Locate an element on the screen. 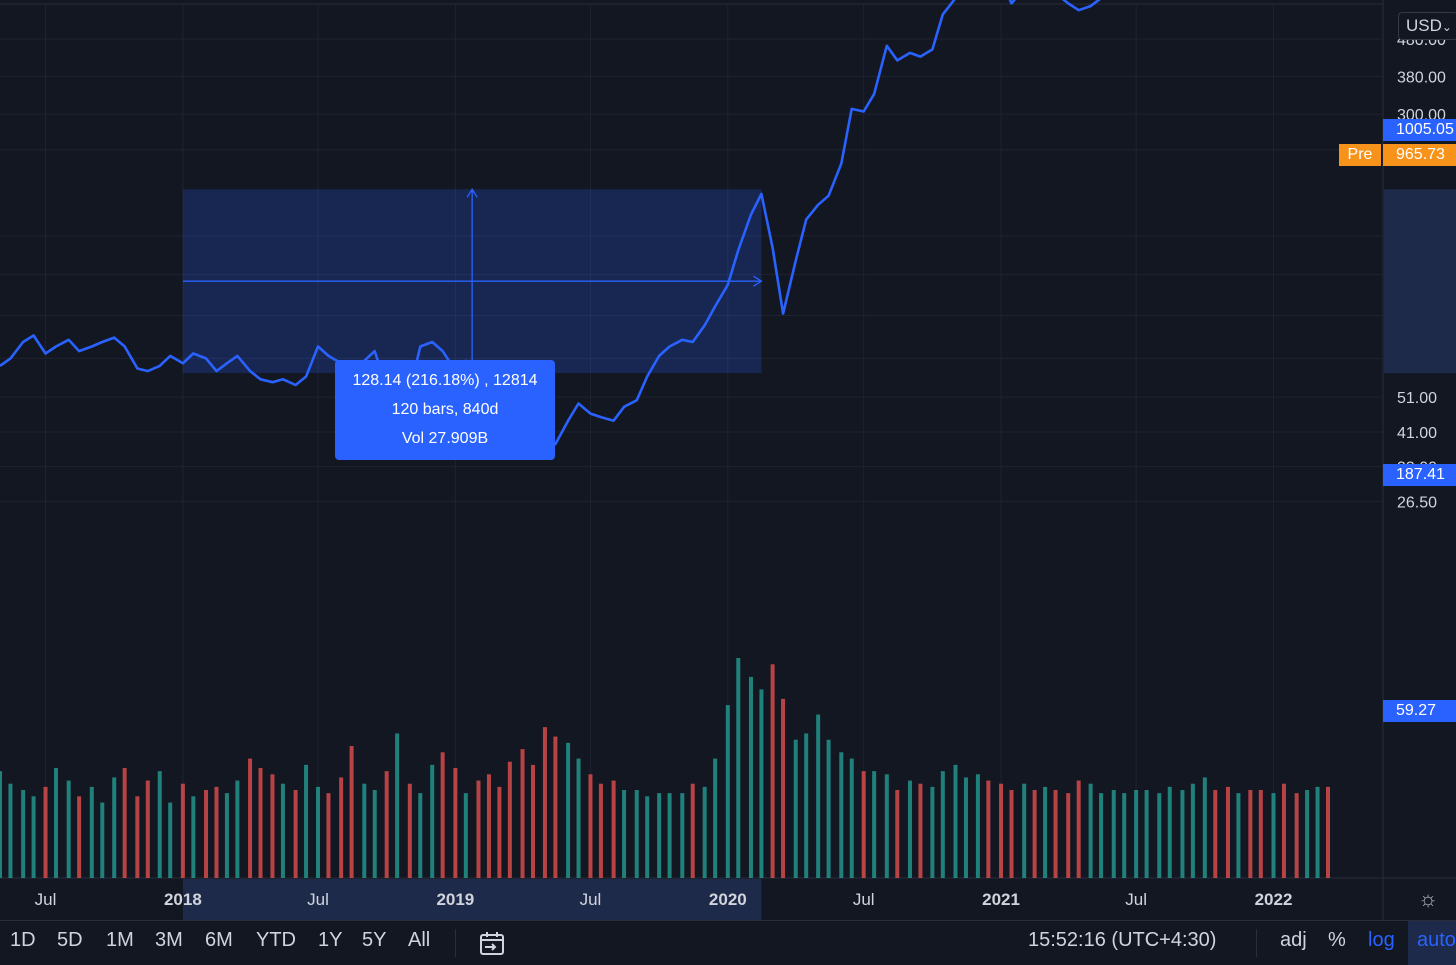 This screenshot has width=1456, height=965. adjust-toggle: adj is located at coordinates (1293, 940).